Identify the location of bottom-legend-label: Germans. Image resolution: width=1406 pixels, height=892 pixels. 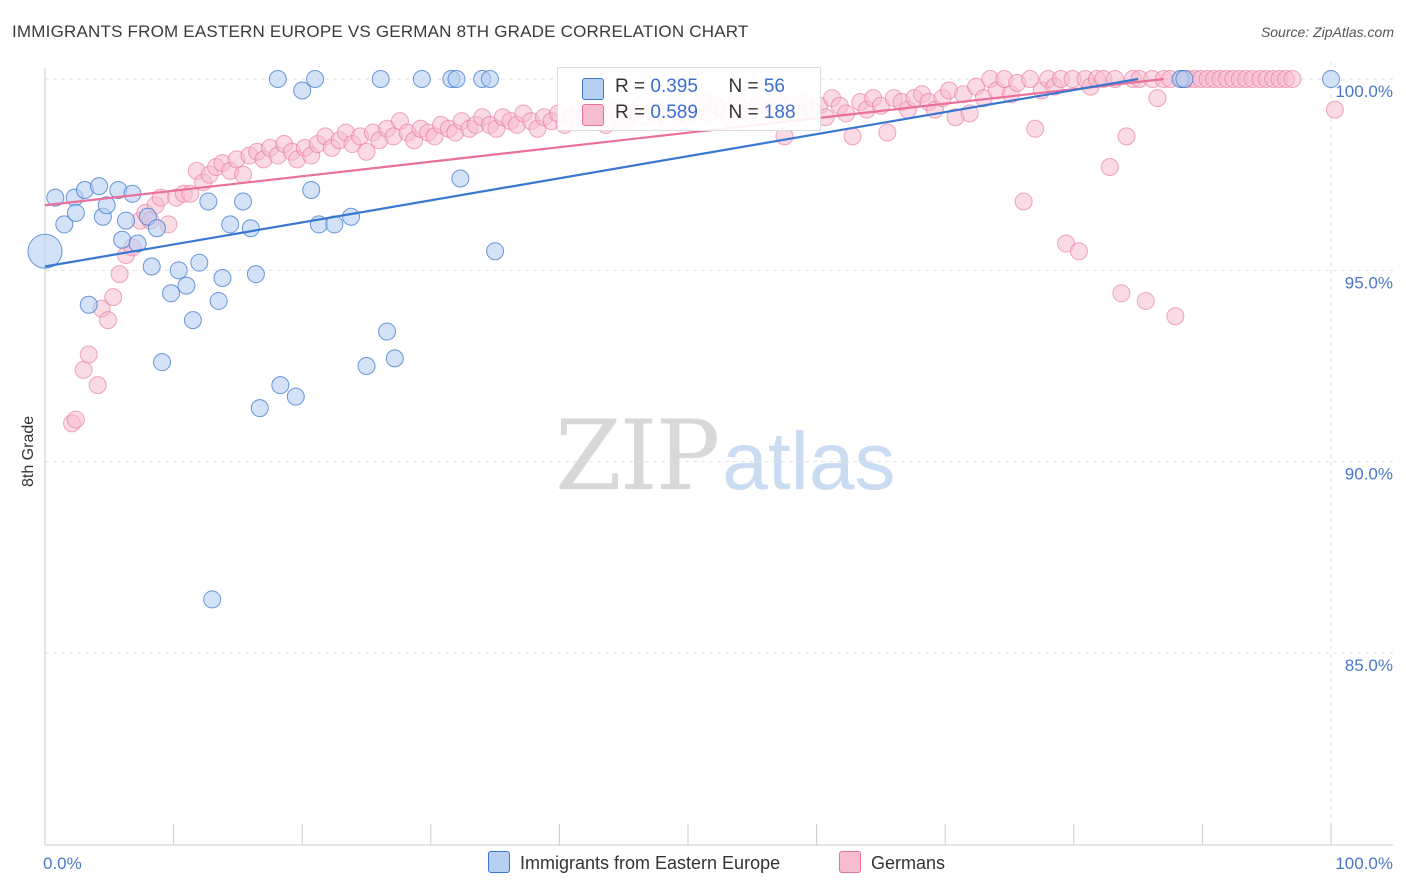
(908, 863).